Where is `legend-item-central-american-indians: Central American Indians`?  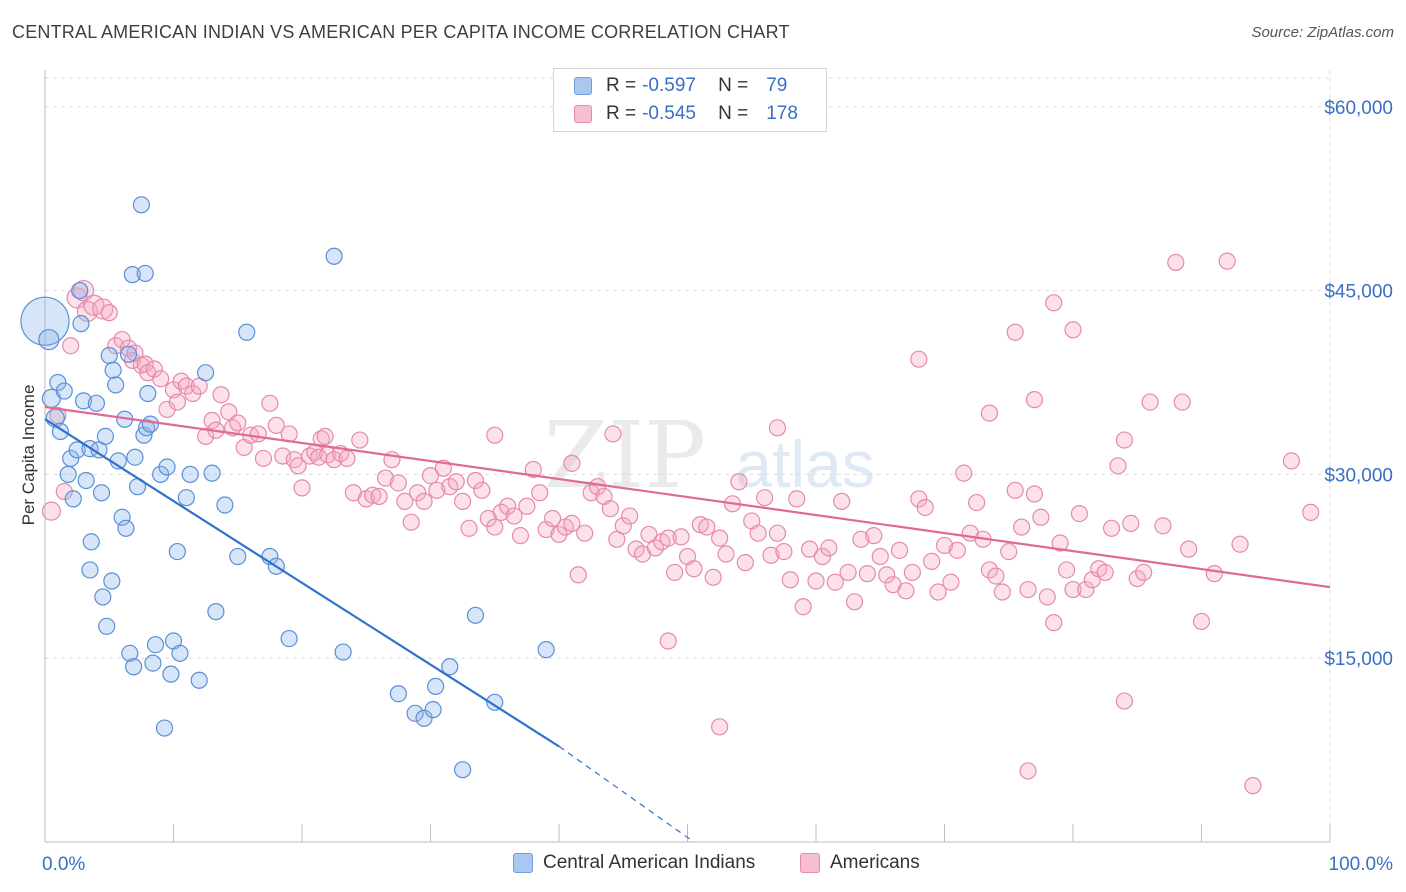 legend-item-central-american-indians: Central American Indians is located at coordinates (634, 863).